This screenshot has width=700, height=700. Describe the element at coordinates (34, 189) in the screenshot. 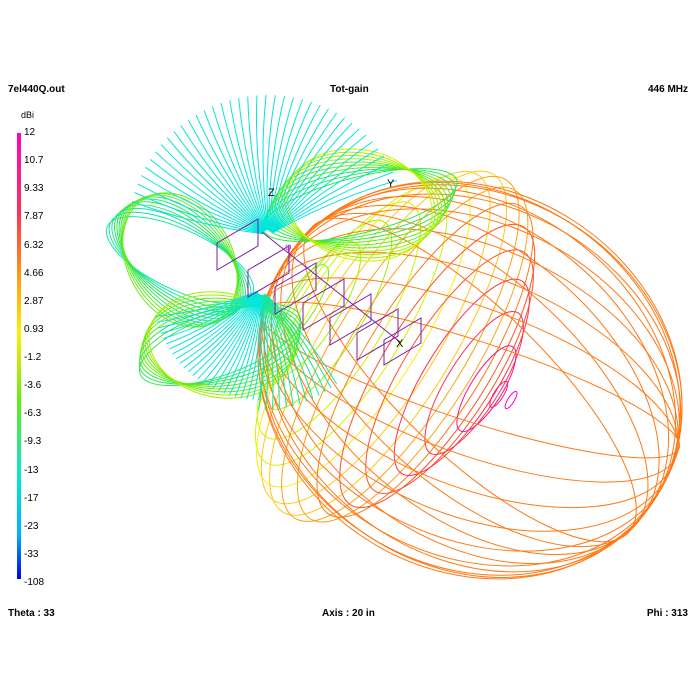

I see `scale-tick-label: 9.33` at that location.